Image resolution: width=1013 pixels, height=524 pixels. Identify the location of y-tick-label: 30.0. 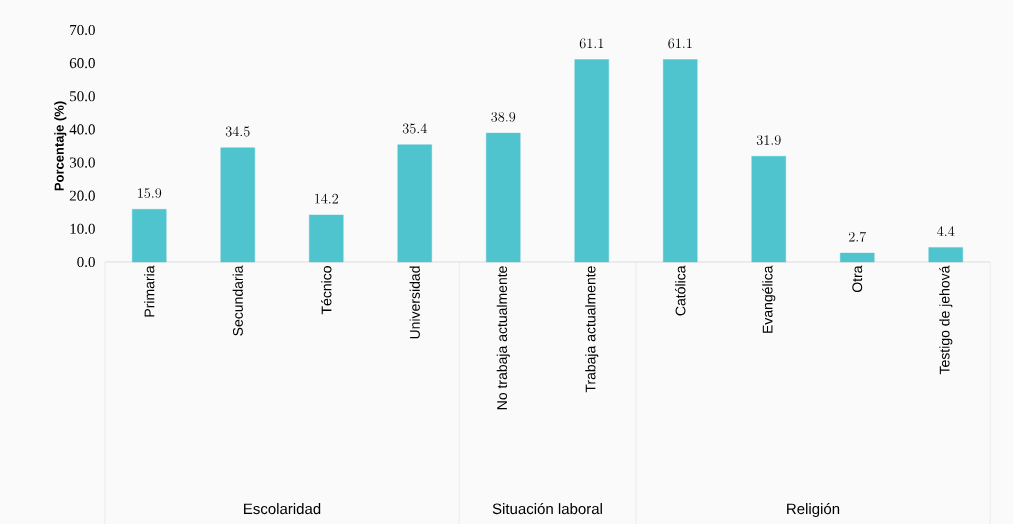
(82, 162).